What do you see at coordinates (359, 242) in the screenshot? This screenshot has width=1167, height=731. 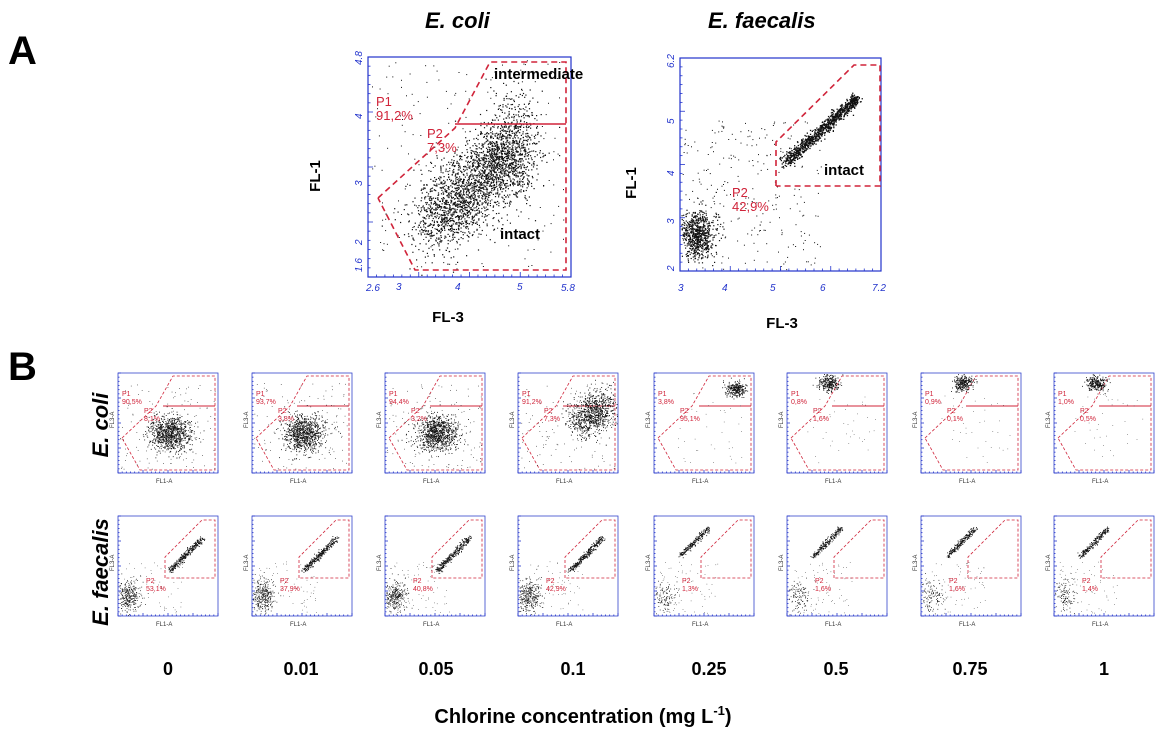 I see `ecoli-ytick-1: 2` at bounding box center [359, 242].